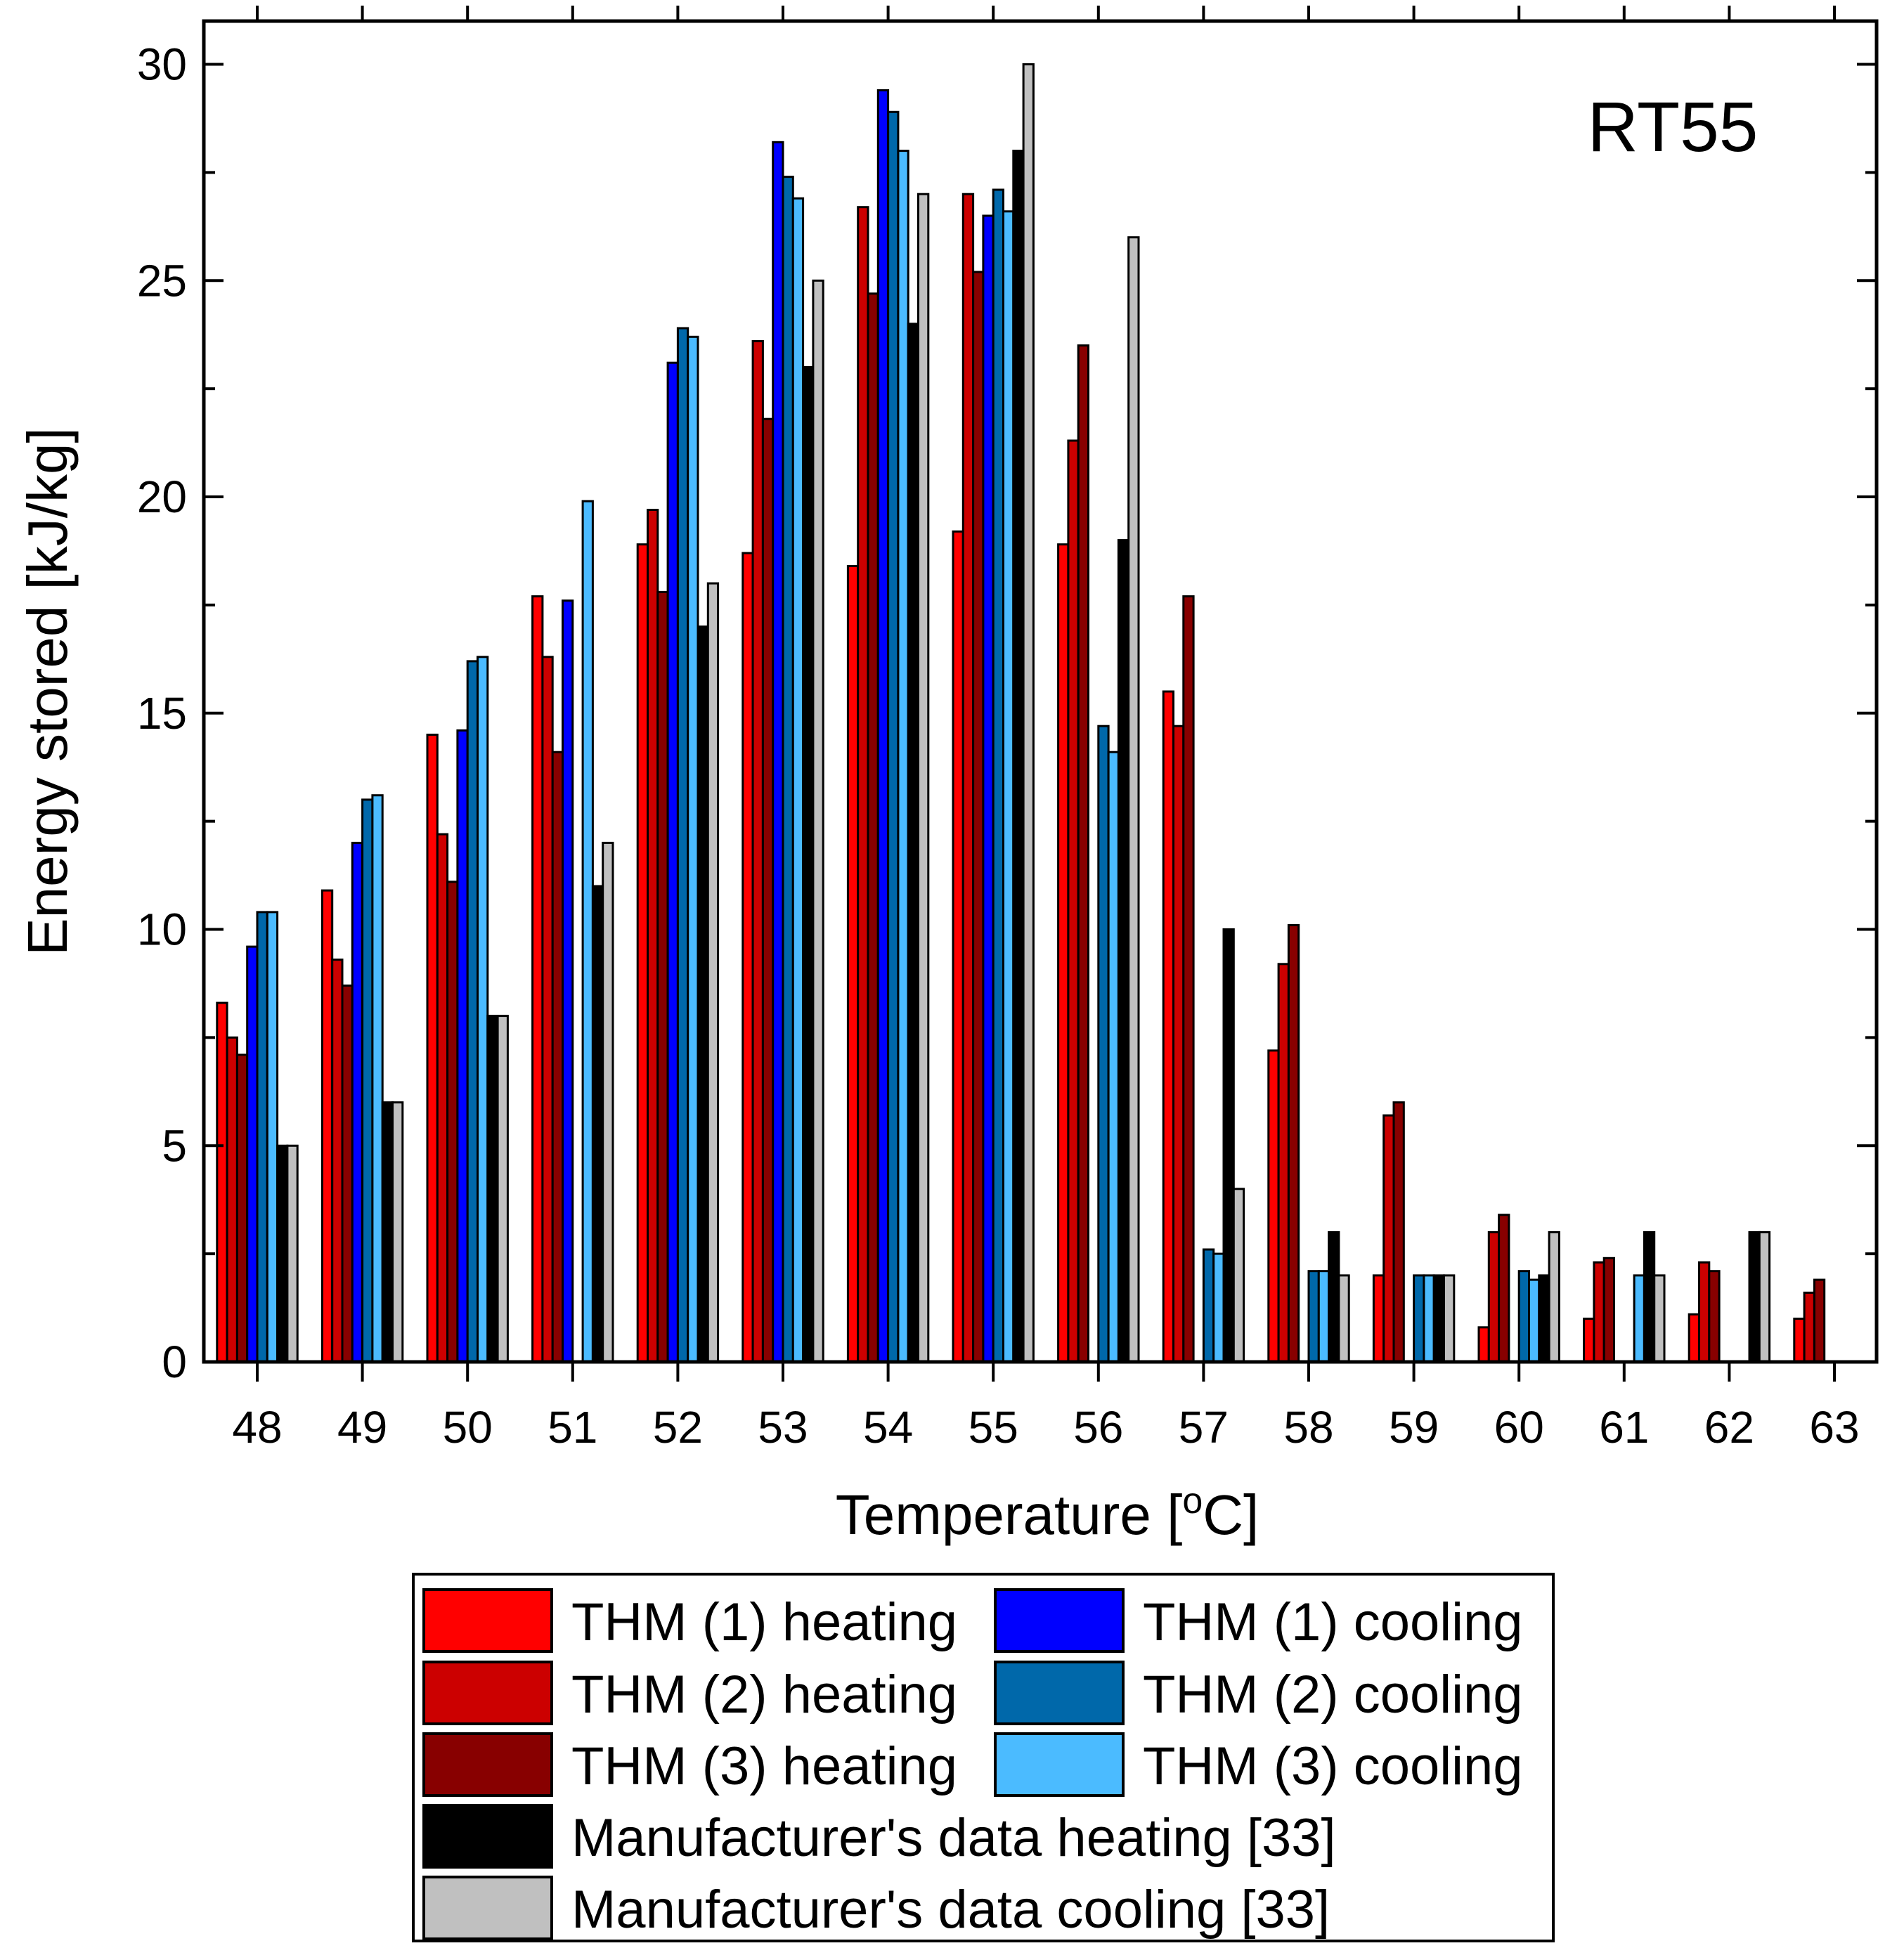 The image size is (1904, 1948). I want to click on y-tick-label: 20, so click(162, 497).